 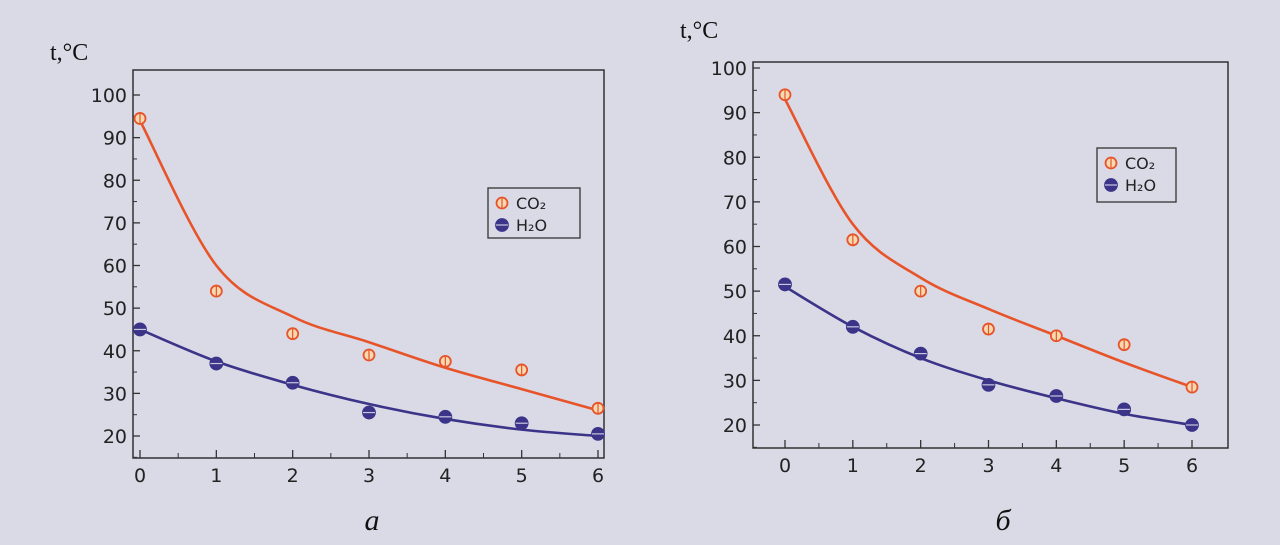 What do you see at coordinates (1003, 520) in the screenshot?
I see `panel-caption: б` at bounding box center [1003, 520].